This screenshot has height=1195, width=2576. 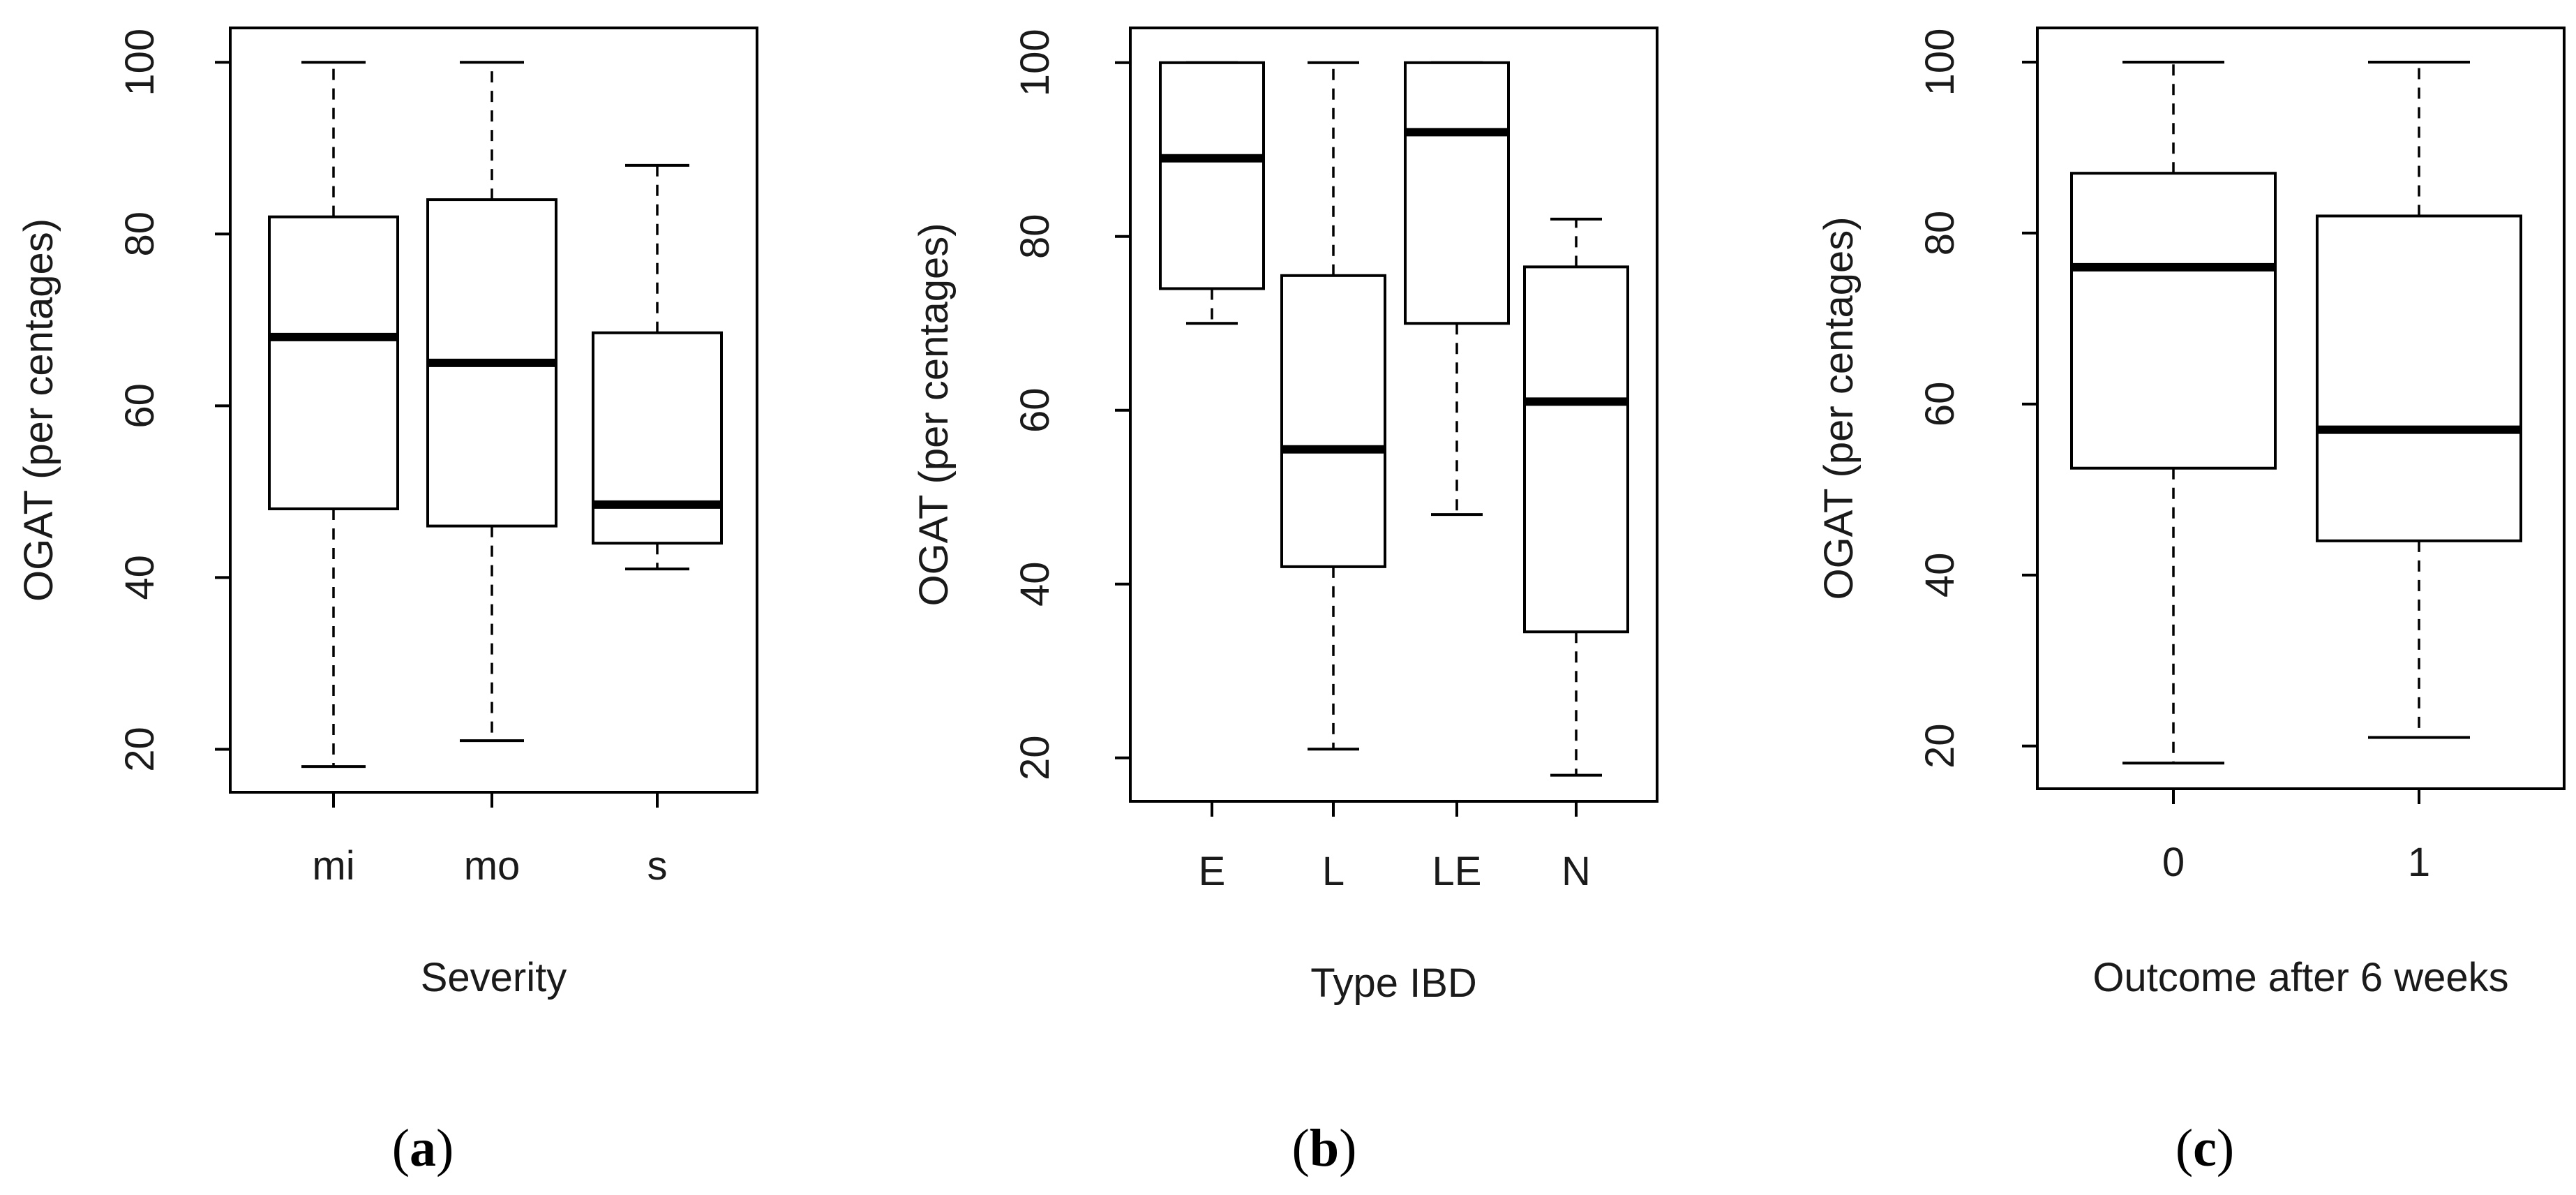 What do you see at coordinates (2173, 862) in the screenshot?
I see `x-tick-label: 0` at bounding box center [2173, 862].